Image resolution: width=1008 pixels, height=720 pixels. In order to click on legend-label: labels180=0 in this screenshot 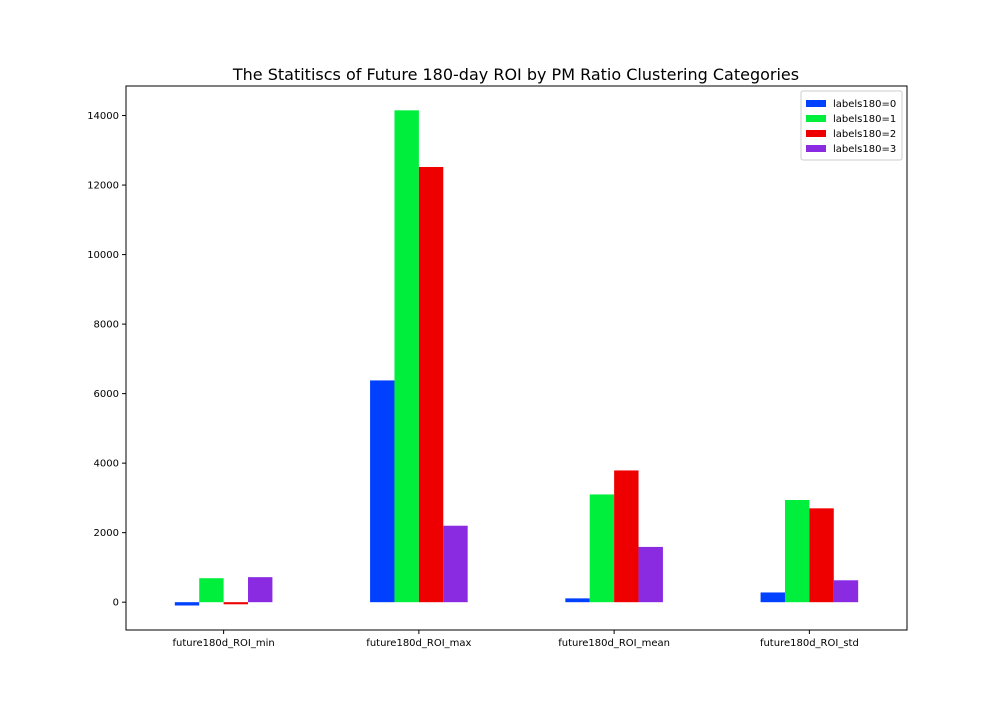, I will do `click(864, 104)`.